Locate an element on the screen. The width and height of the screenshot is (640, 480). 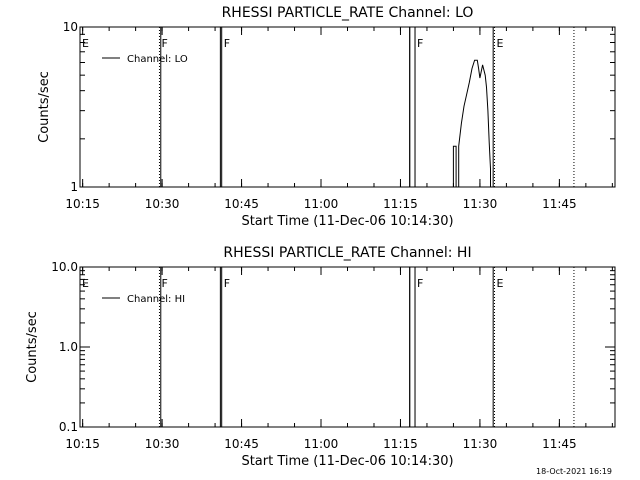
chart-1-x-tick-label: 11:30 is located at coordinates (480, 204).